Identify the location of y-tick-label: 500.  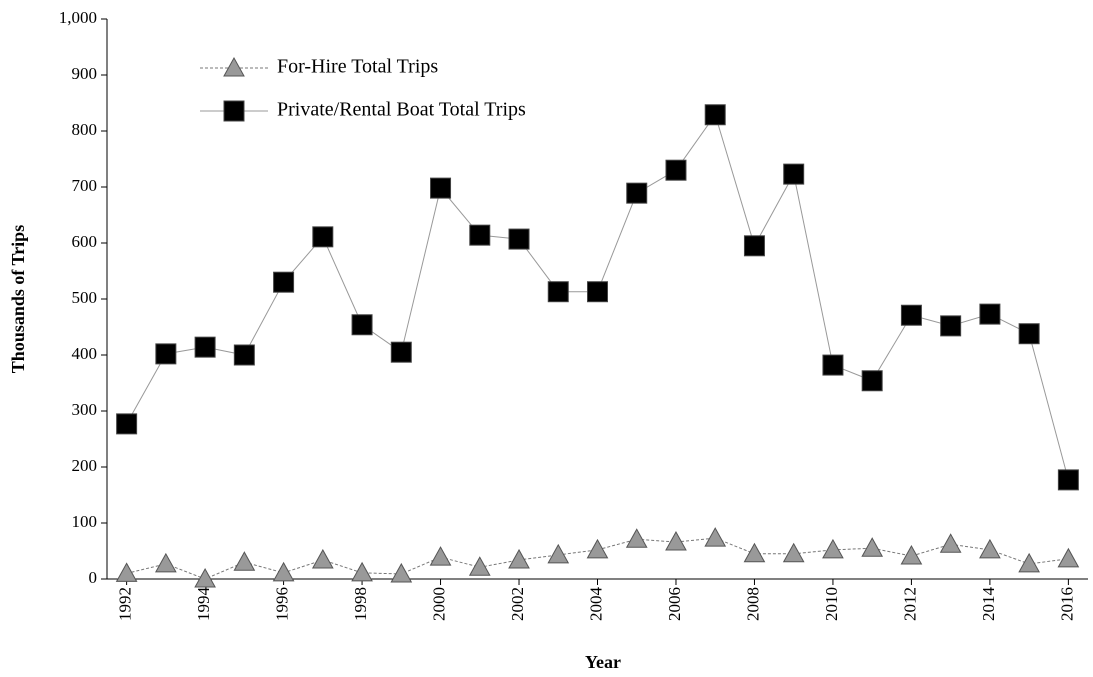
(85, 297).